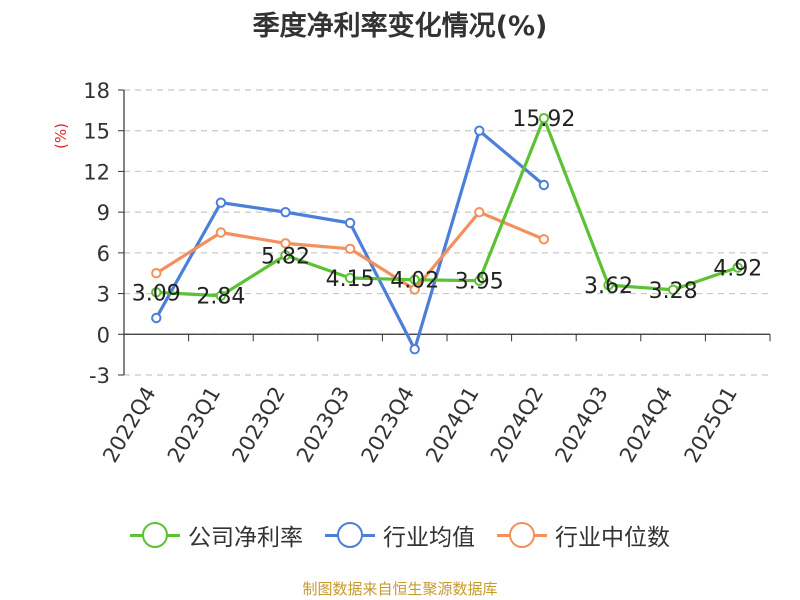  I want to click on y-tick-label: 15, so click(96, 132).